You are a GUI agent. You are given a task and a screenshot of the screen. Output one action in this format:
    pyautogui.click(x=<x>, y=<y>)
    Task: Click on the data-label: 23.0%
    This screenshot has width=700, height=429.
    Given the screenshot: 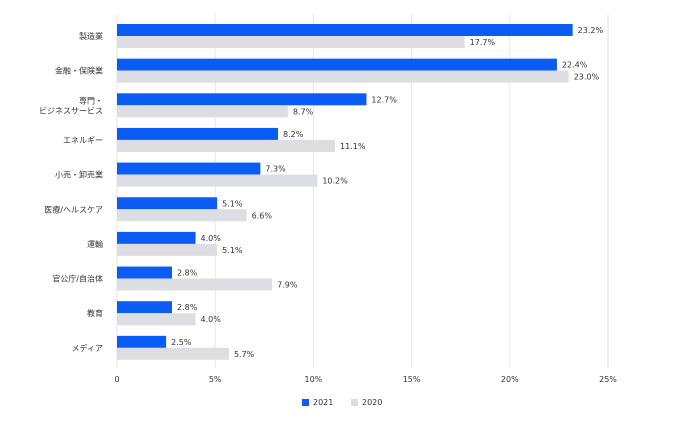 What is the action you would take?
    pyautogui.click(x=587, y=77)
    